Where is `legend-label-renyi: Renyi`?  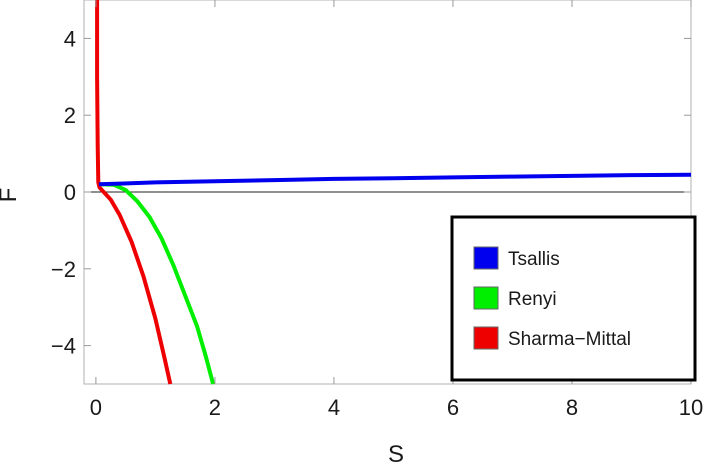
legend-label-renyi: Renyi is located at coordinates (532, 299).